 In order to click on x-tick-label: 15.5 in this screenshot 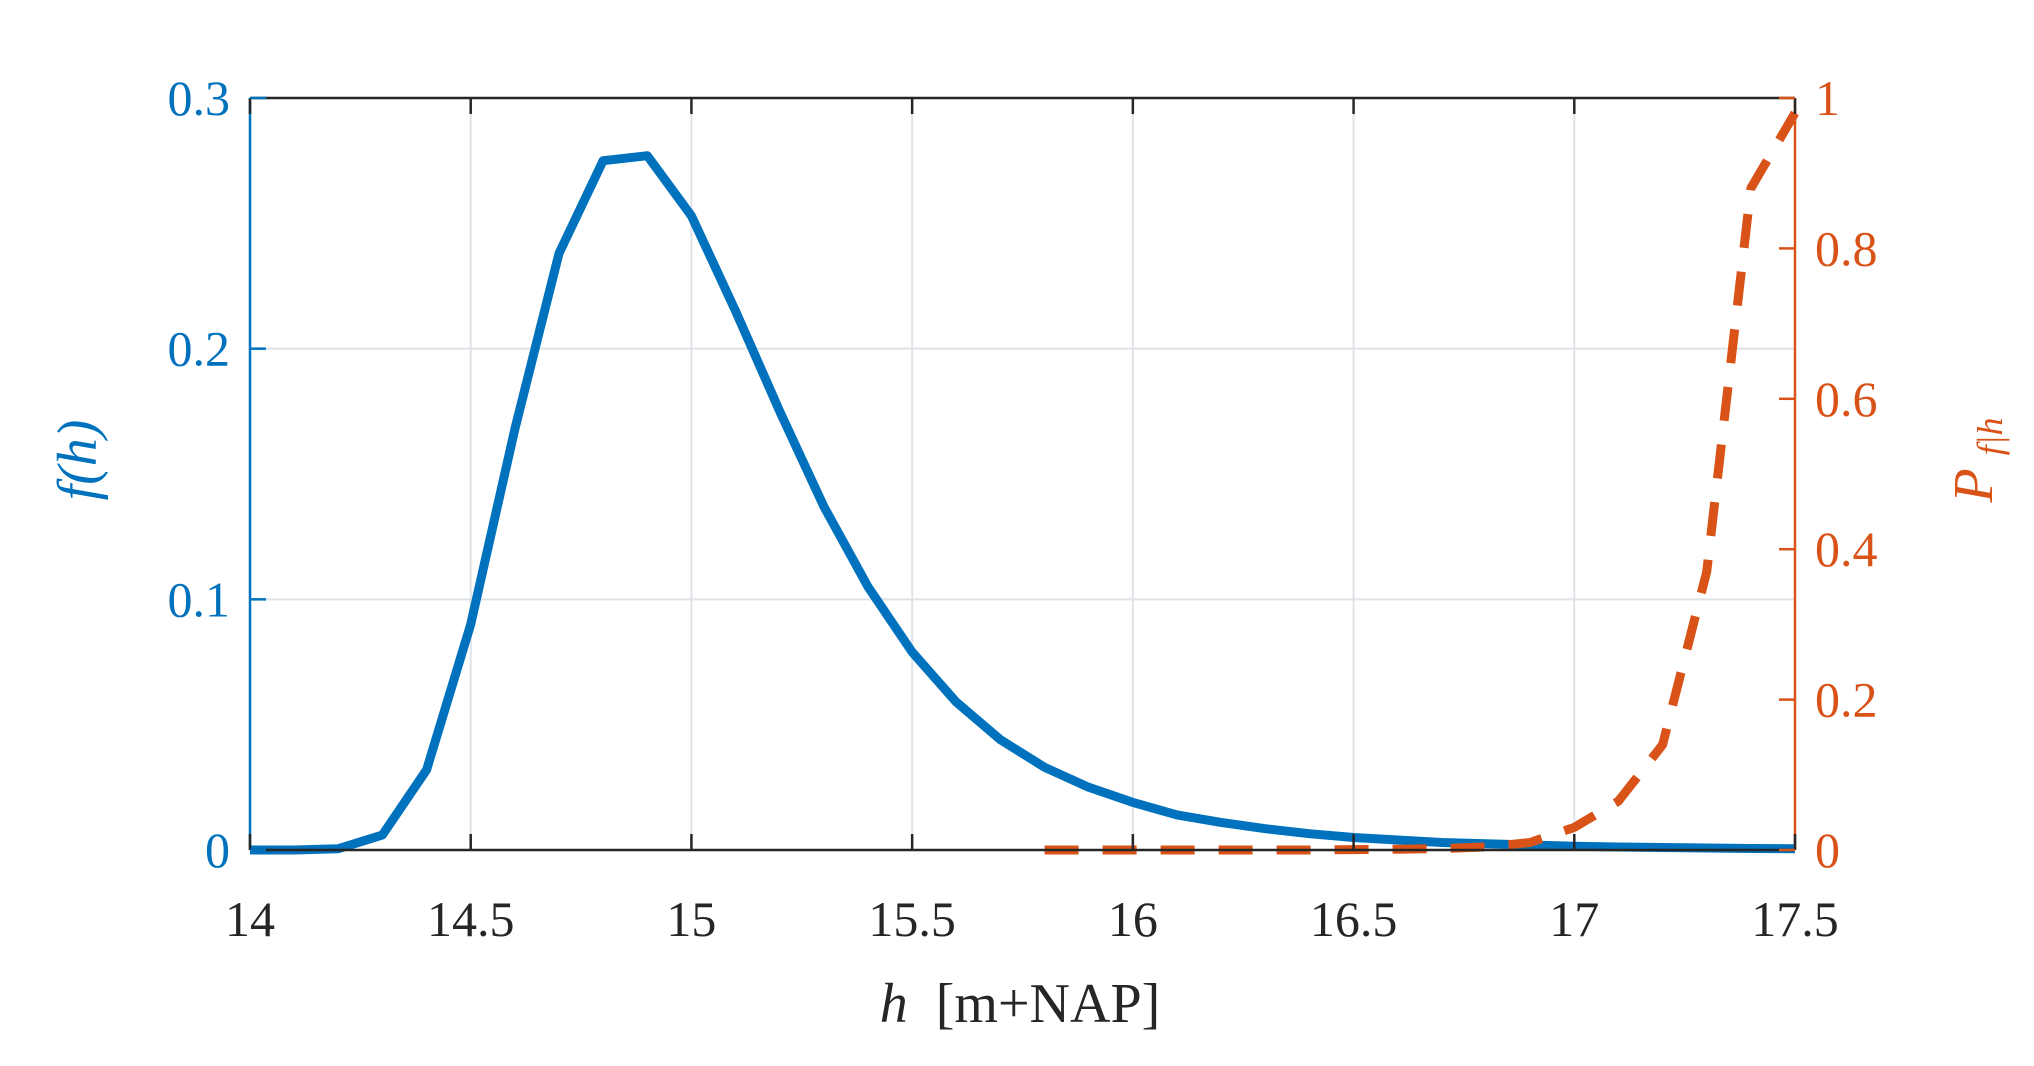, I will do `click(912, 919)`.